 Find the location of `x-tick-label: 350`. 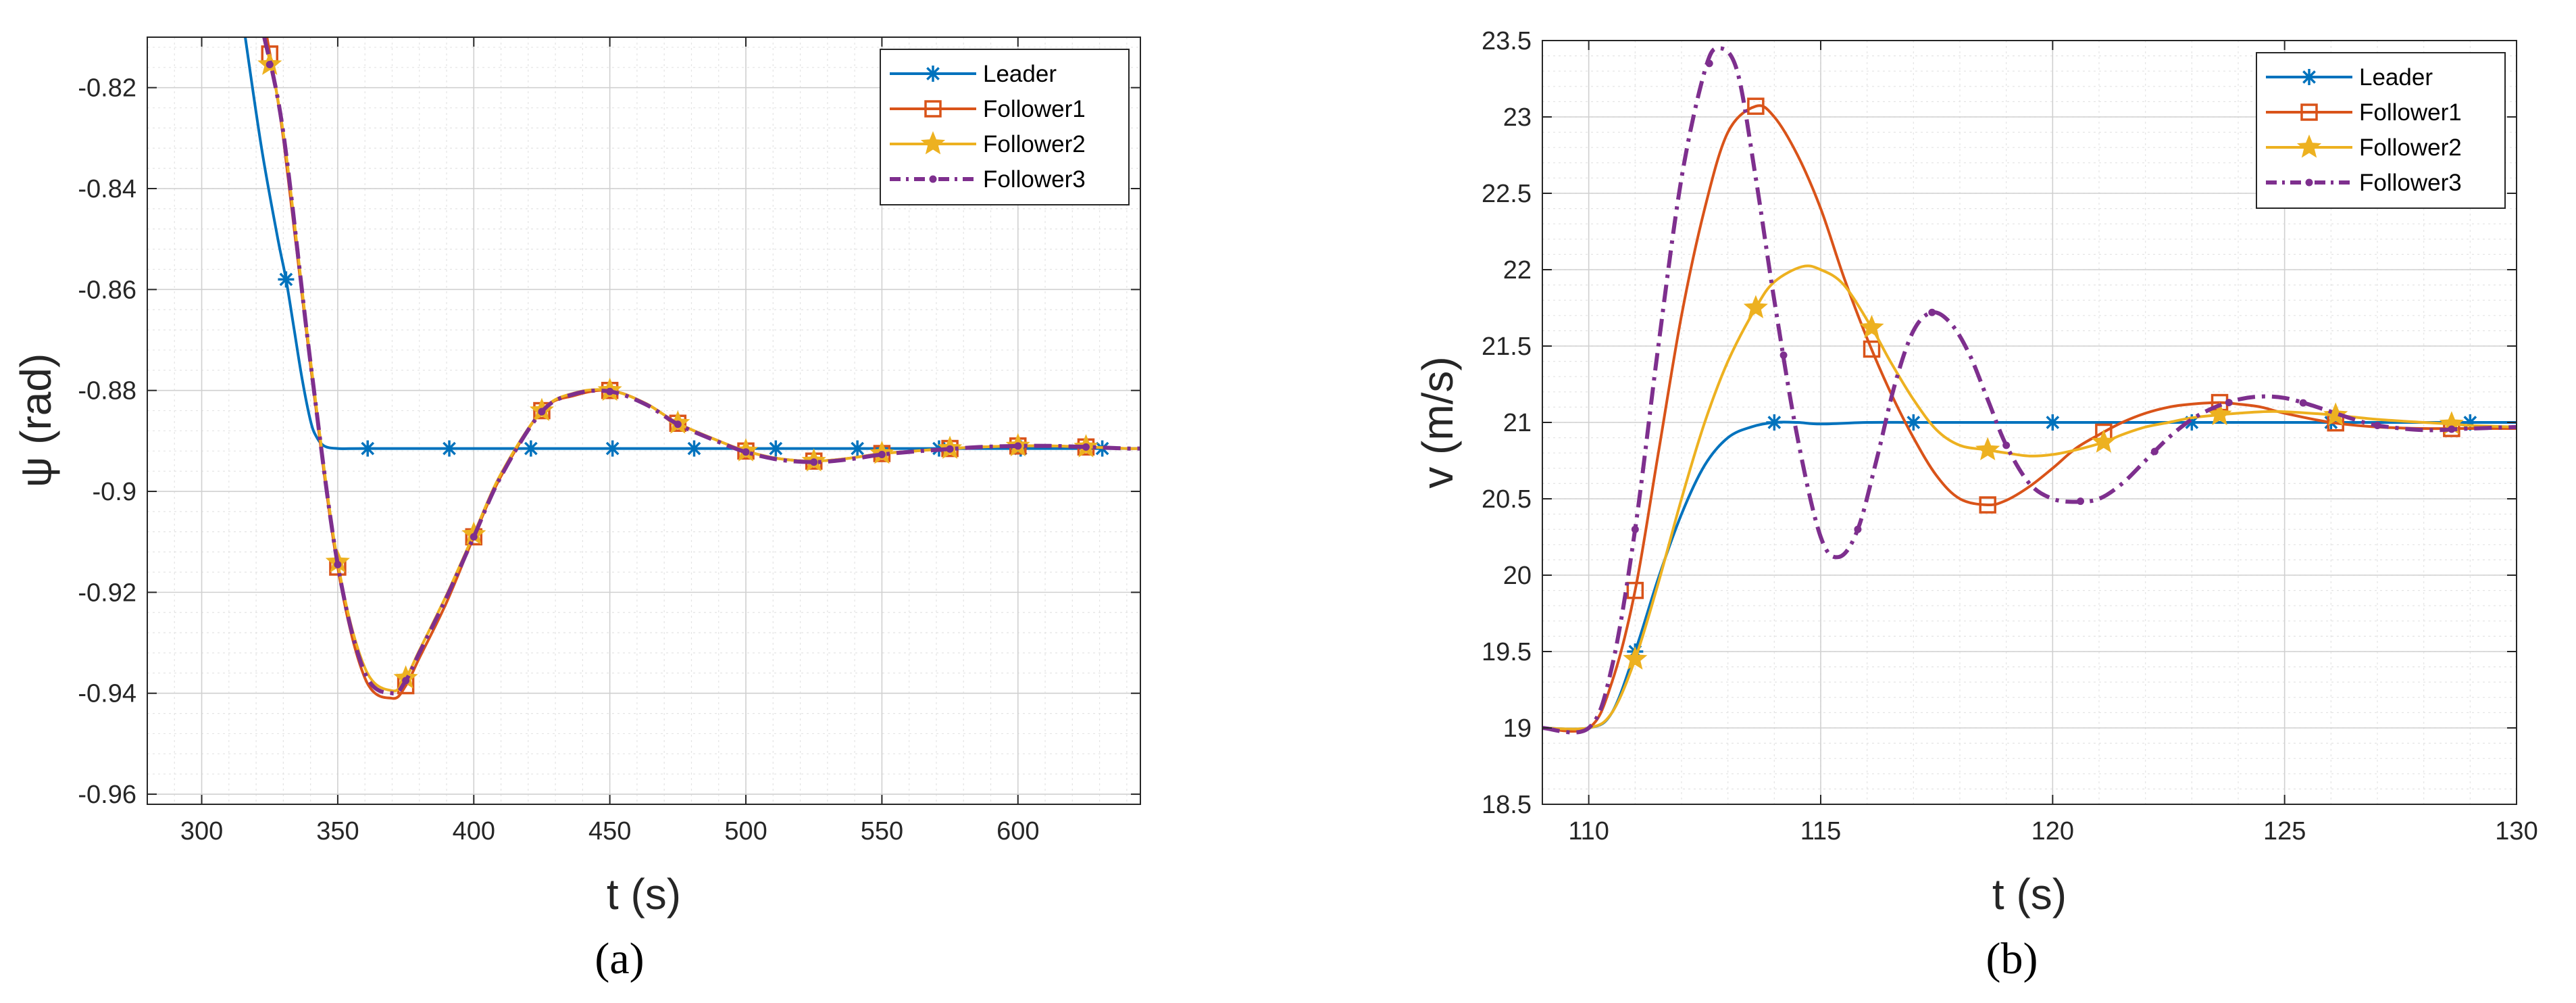

x-tick-label: 350 is located at coordinates (337, 831).